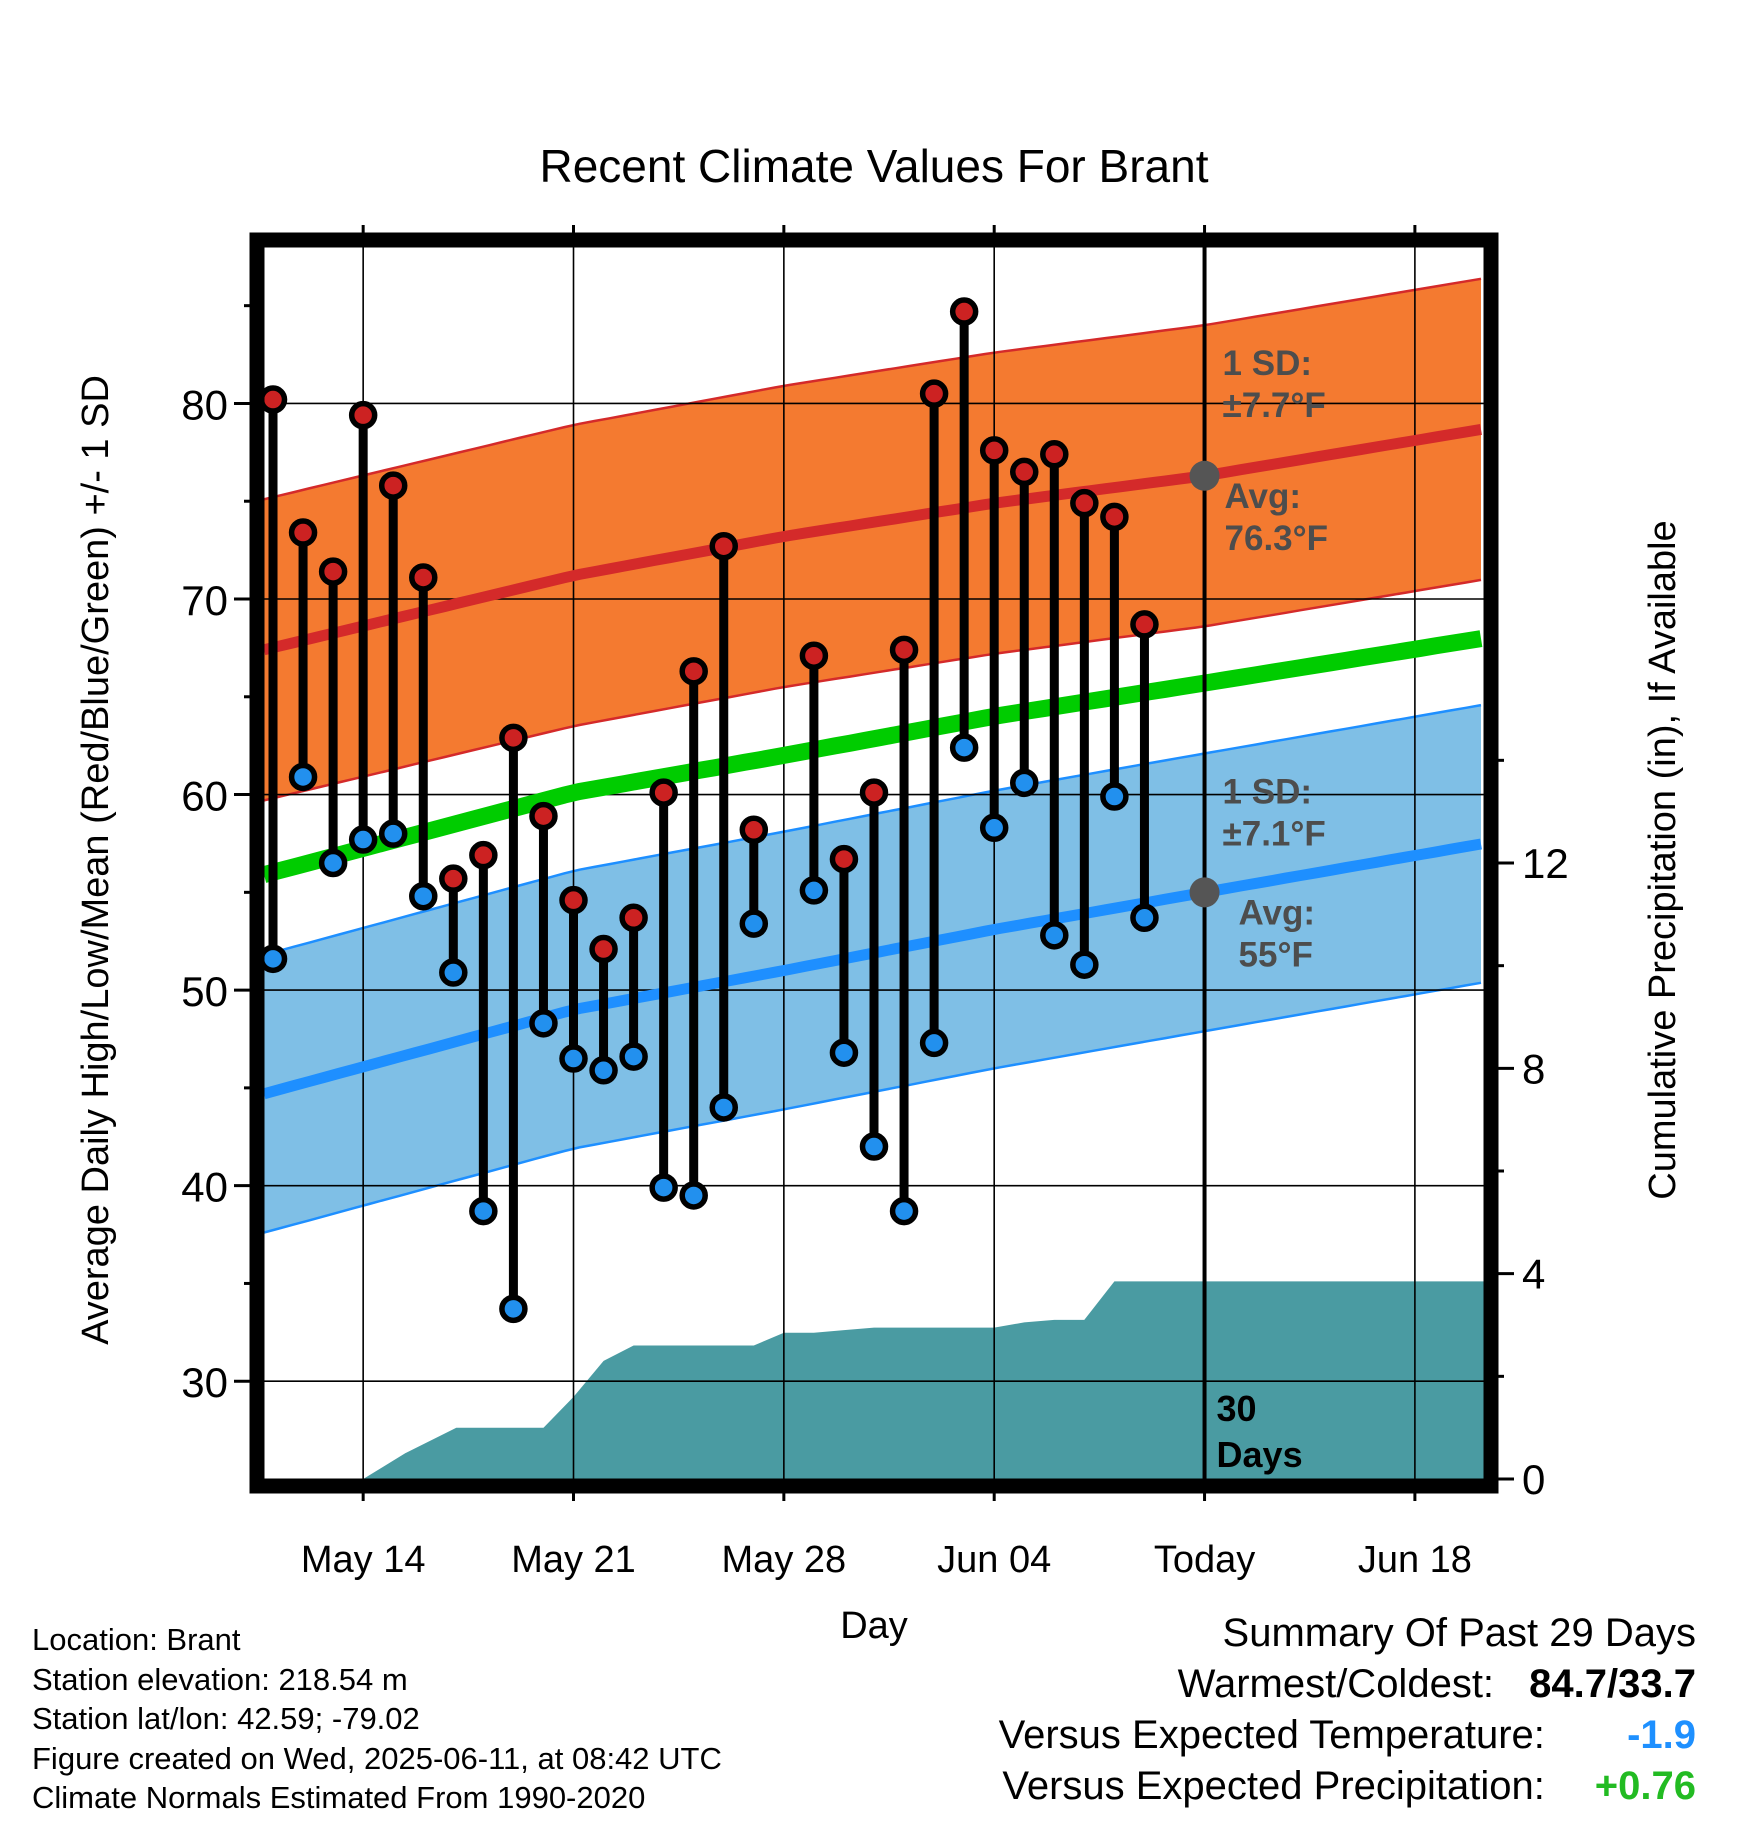 The image size is (1748, 1828). What do you see at coordinates (1274, 833) in the screenshot?
I see `low-sd-value: ±7.1°F` at bounding box center [1274, 833].